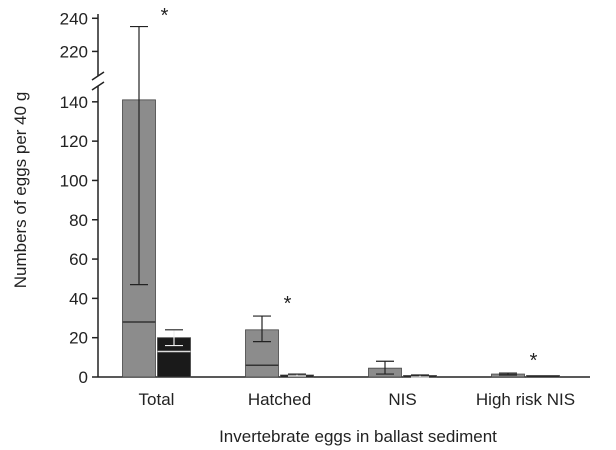 The width and height of the screenshot is (616, 450). I want to click on x-tick-label: NIS, so click(402, 399).